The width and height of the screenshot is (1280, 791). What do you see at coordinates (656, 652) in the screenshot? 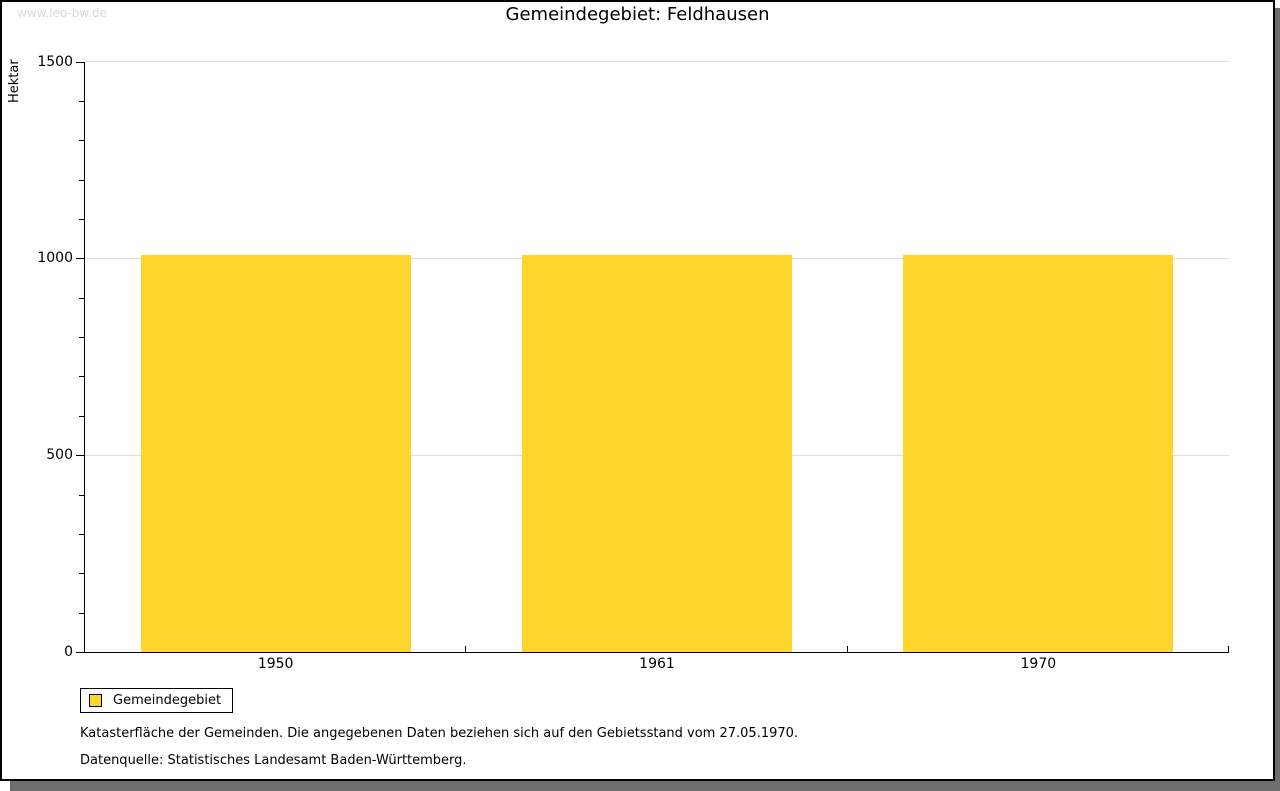
I see `x-axis` at bounding box center [656, 652].